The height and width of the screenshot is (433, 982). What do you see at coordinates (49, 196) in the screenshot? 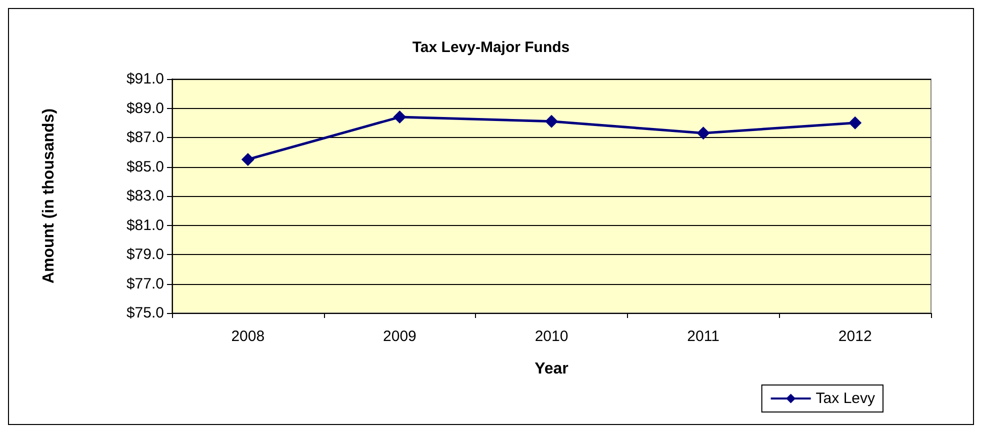
I see `y-axis-title: Amount (in thousands)` at bounding box center [49, 196].